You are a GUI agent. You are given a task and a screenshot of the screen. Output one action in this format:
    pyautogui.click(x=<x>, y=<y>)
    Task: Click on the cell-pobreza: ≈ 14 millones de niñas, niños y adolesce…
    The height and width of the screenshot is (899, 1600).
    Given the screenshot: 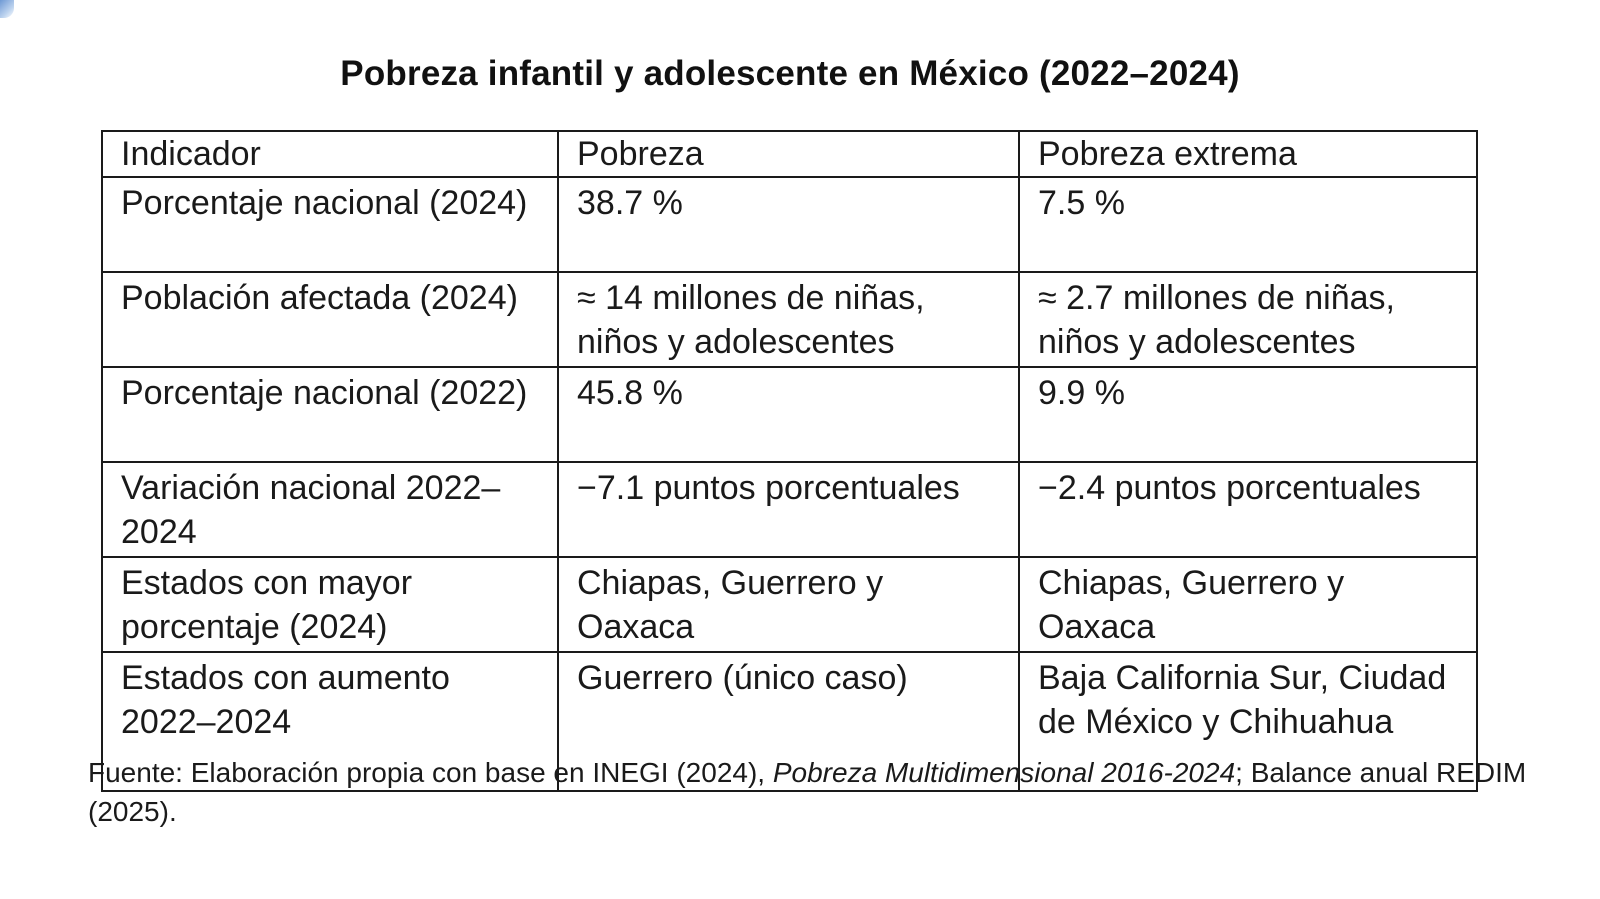 What is the action you would take?
    pyautogui.click(x=788, y=319)
    